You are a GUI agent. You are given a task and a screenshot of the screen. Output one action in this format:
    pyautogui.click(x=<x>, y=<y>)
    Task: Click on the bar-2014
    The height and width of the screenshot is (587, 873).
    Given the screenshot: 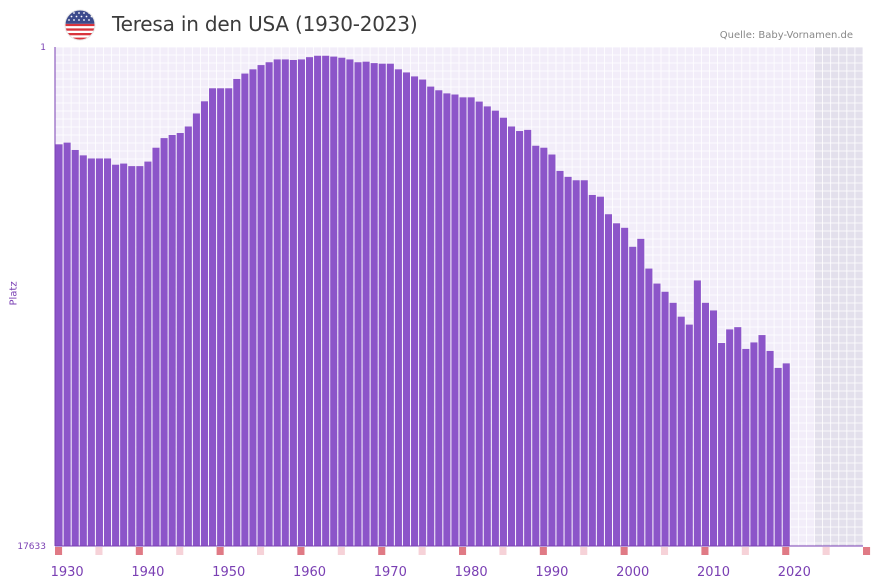 What is the action you would take?
    pyautogui.click(x=746, y=447)
    